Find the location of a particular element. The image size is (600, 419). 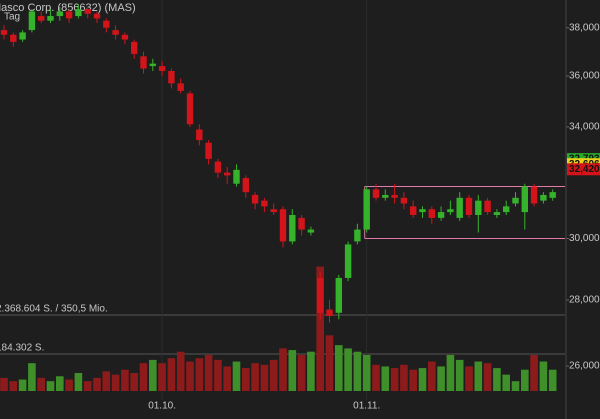

price-tag-label: 32,420 is located at coordinates (584, 169).